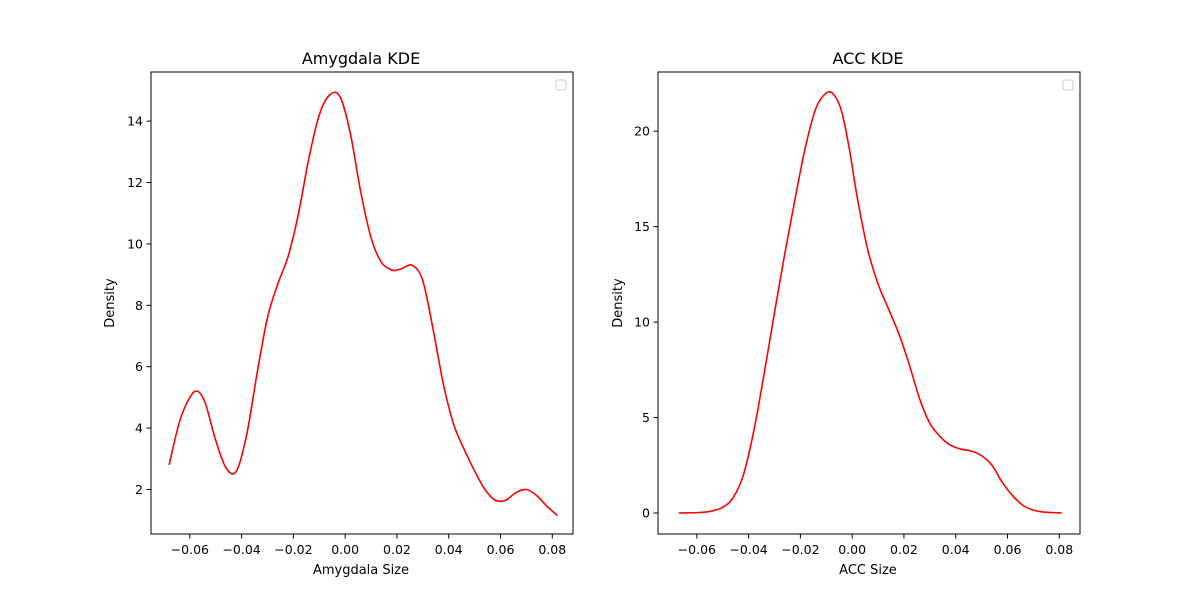 The width and height of the screenshot is (1200, 600). What do you see at coordinates (904, 549) in the screenshot?
I see `acc-x-tick-label: 0.02` at bounding box center [904, 549].